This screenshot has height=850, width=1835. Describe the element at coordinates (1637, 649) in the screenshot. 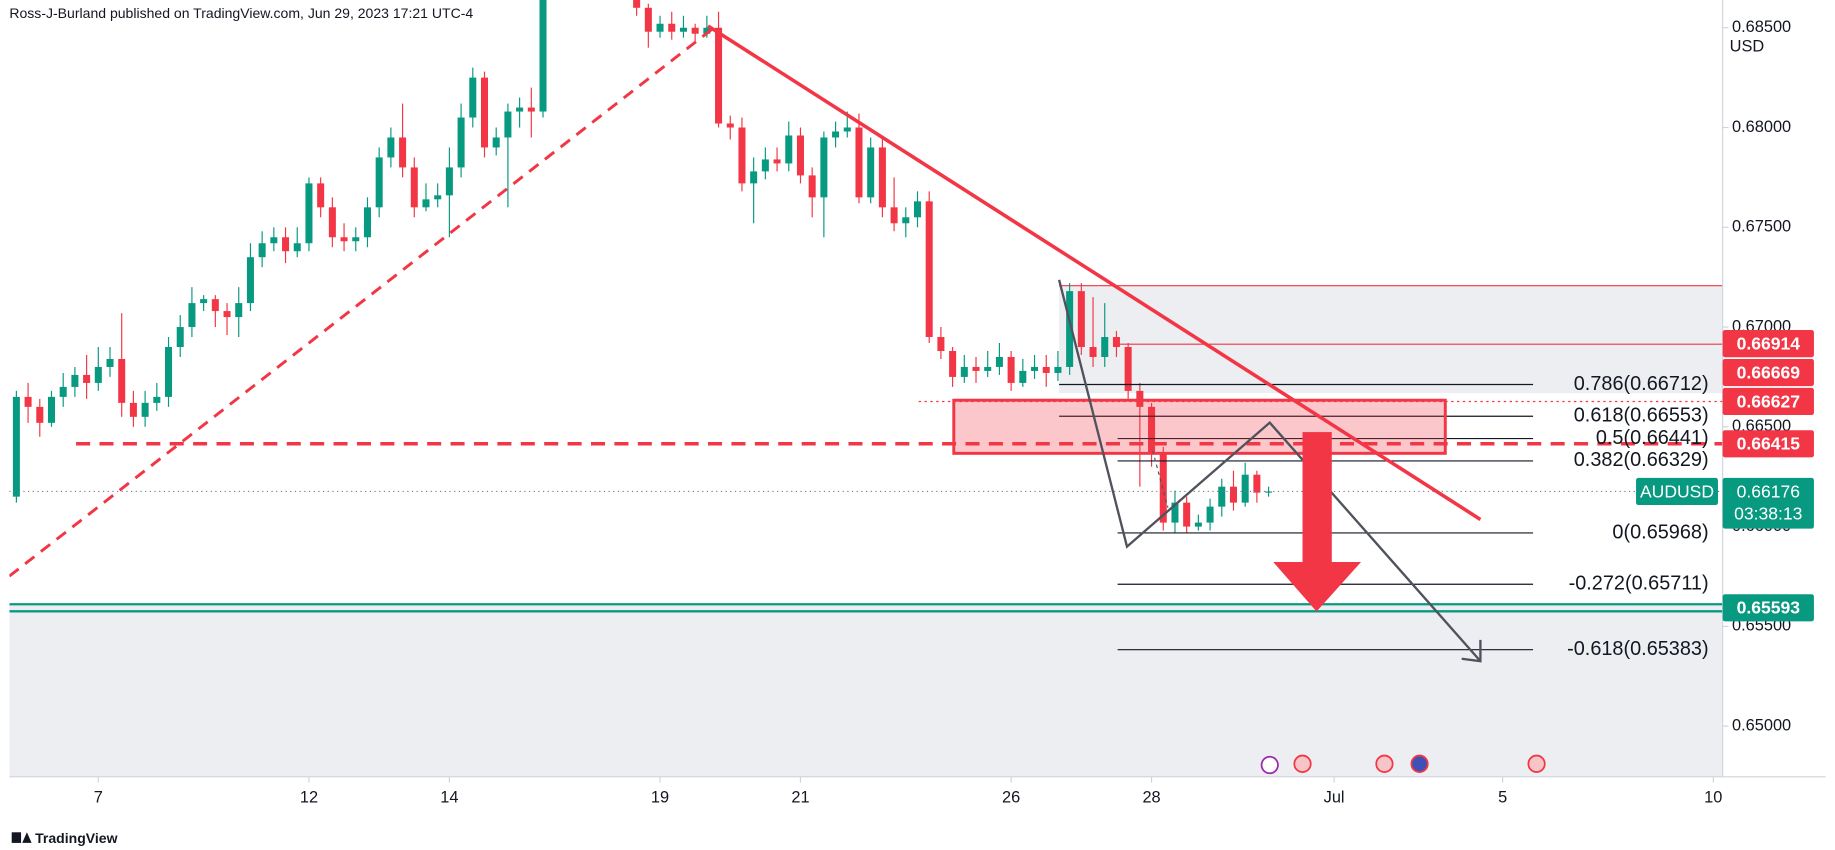

I see `fib-label: -0.618(0.65383)` at that location.